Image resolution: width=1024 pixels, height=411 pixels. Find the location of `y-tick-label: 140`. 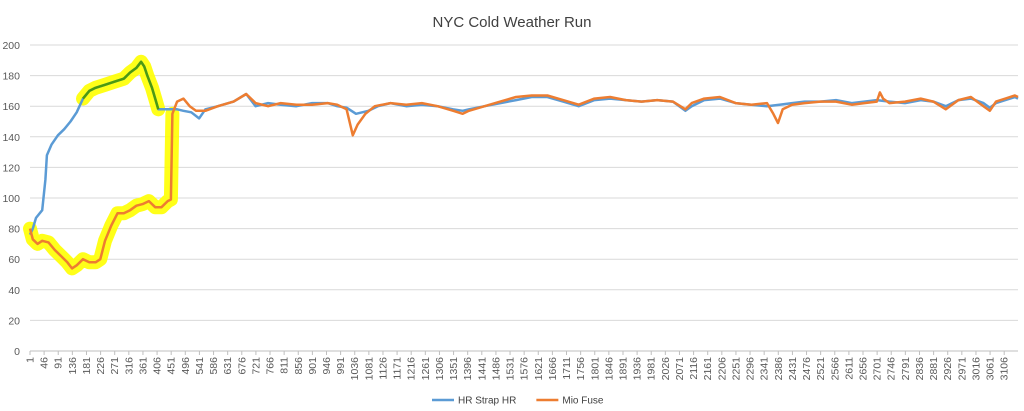

y-tick-label: 140 is located at coordinates (11, 138).